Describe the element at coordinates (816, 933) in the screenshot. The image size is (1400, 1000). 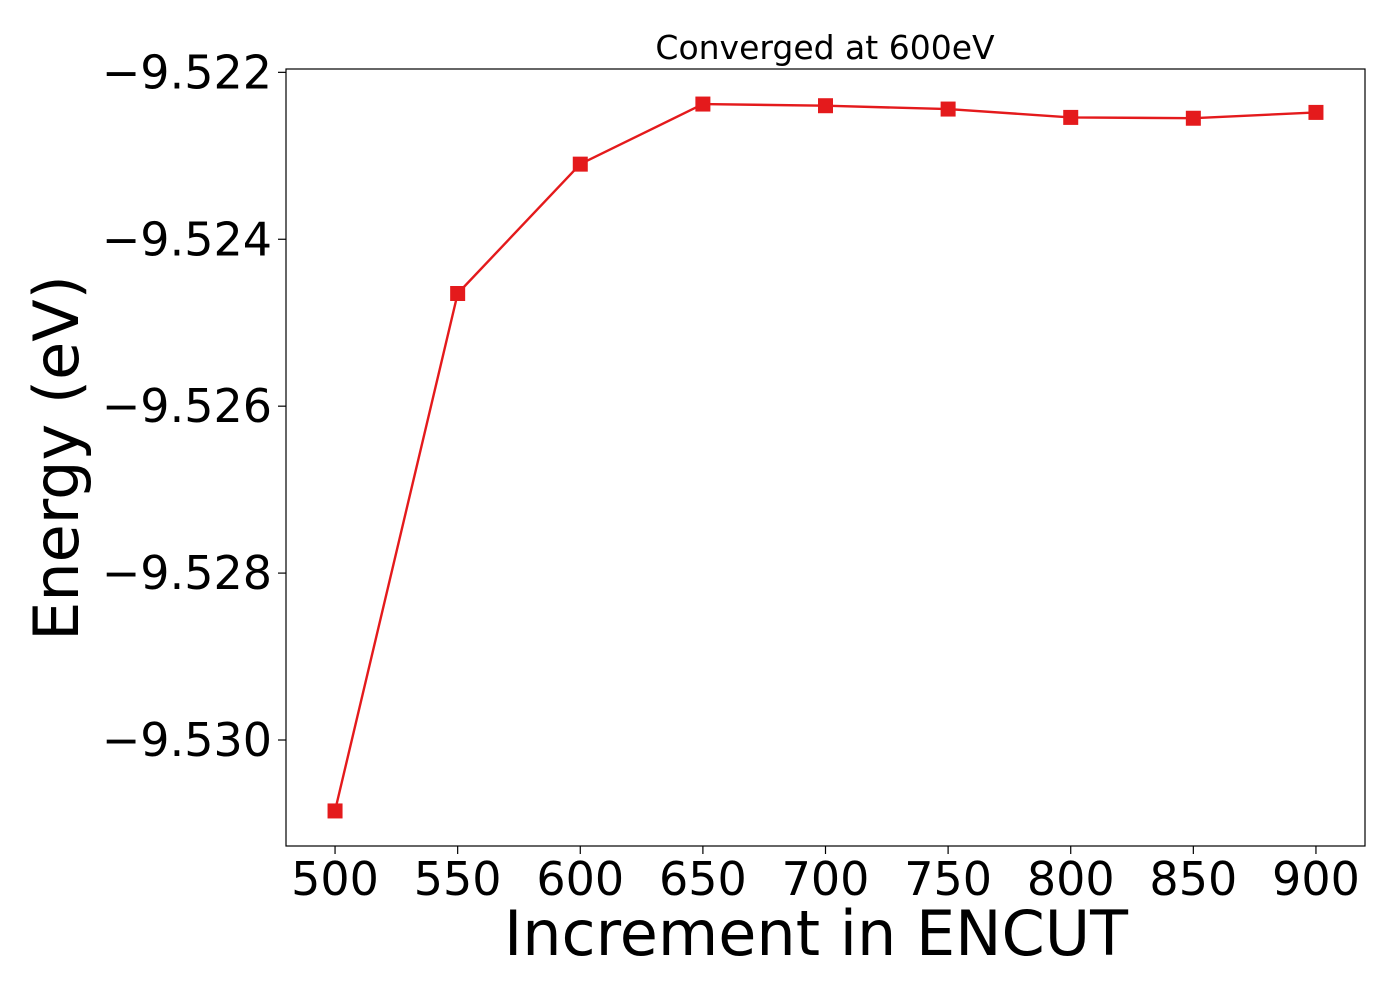
I see `x-axis-title: Increment in ENCUT` at that location.